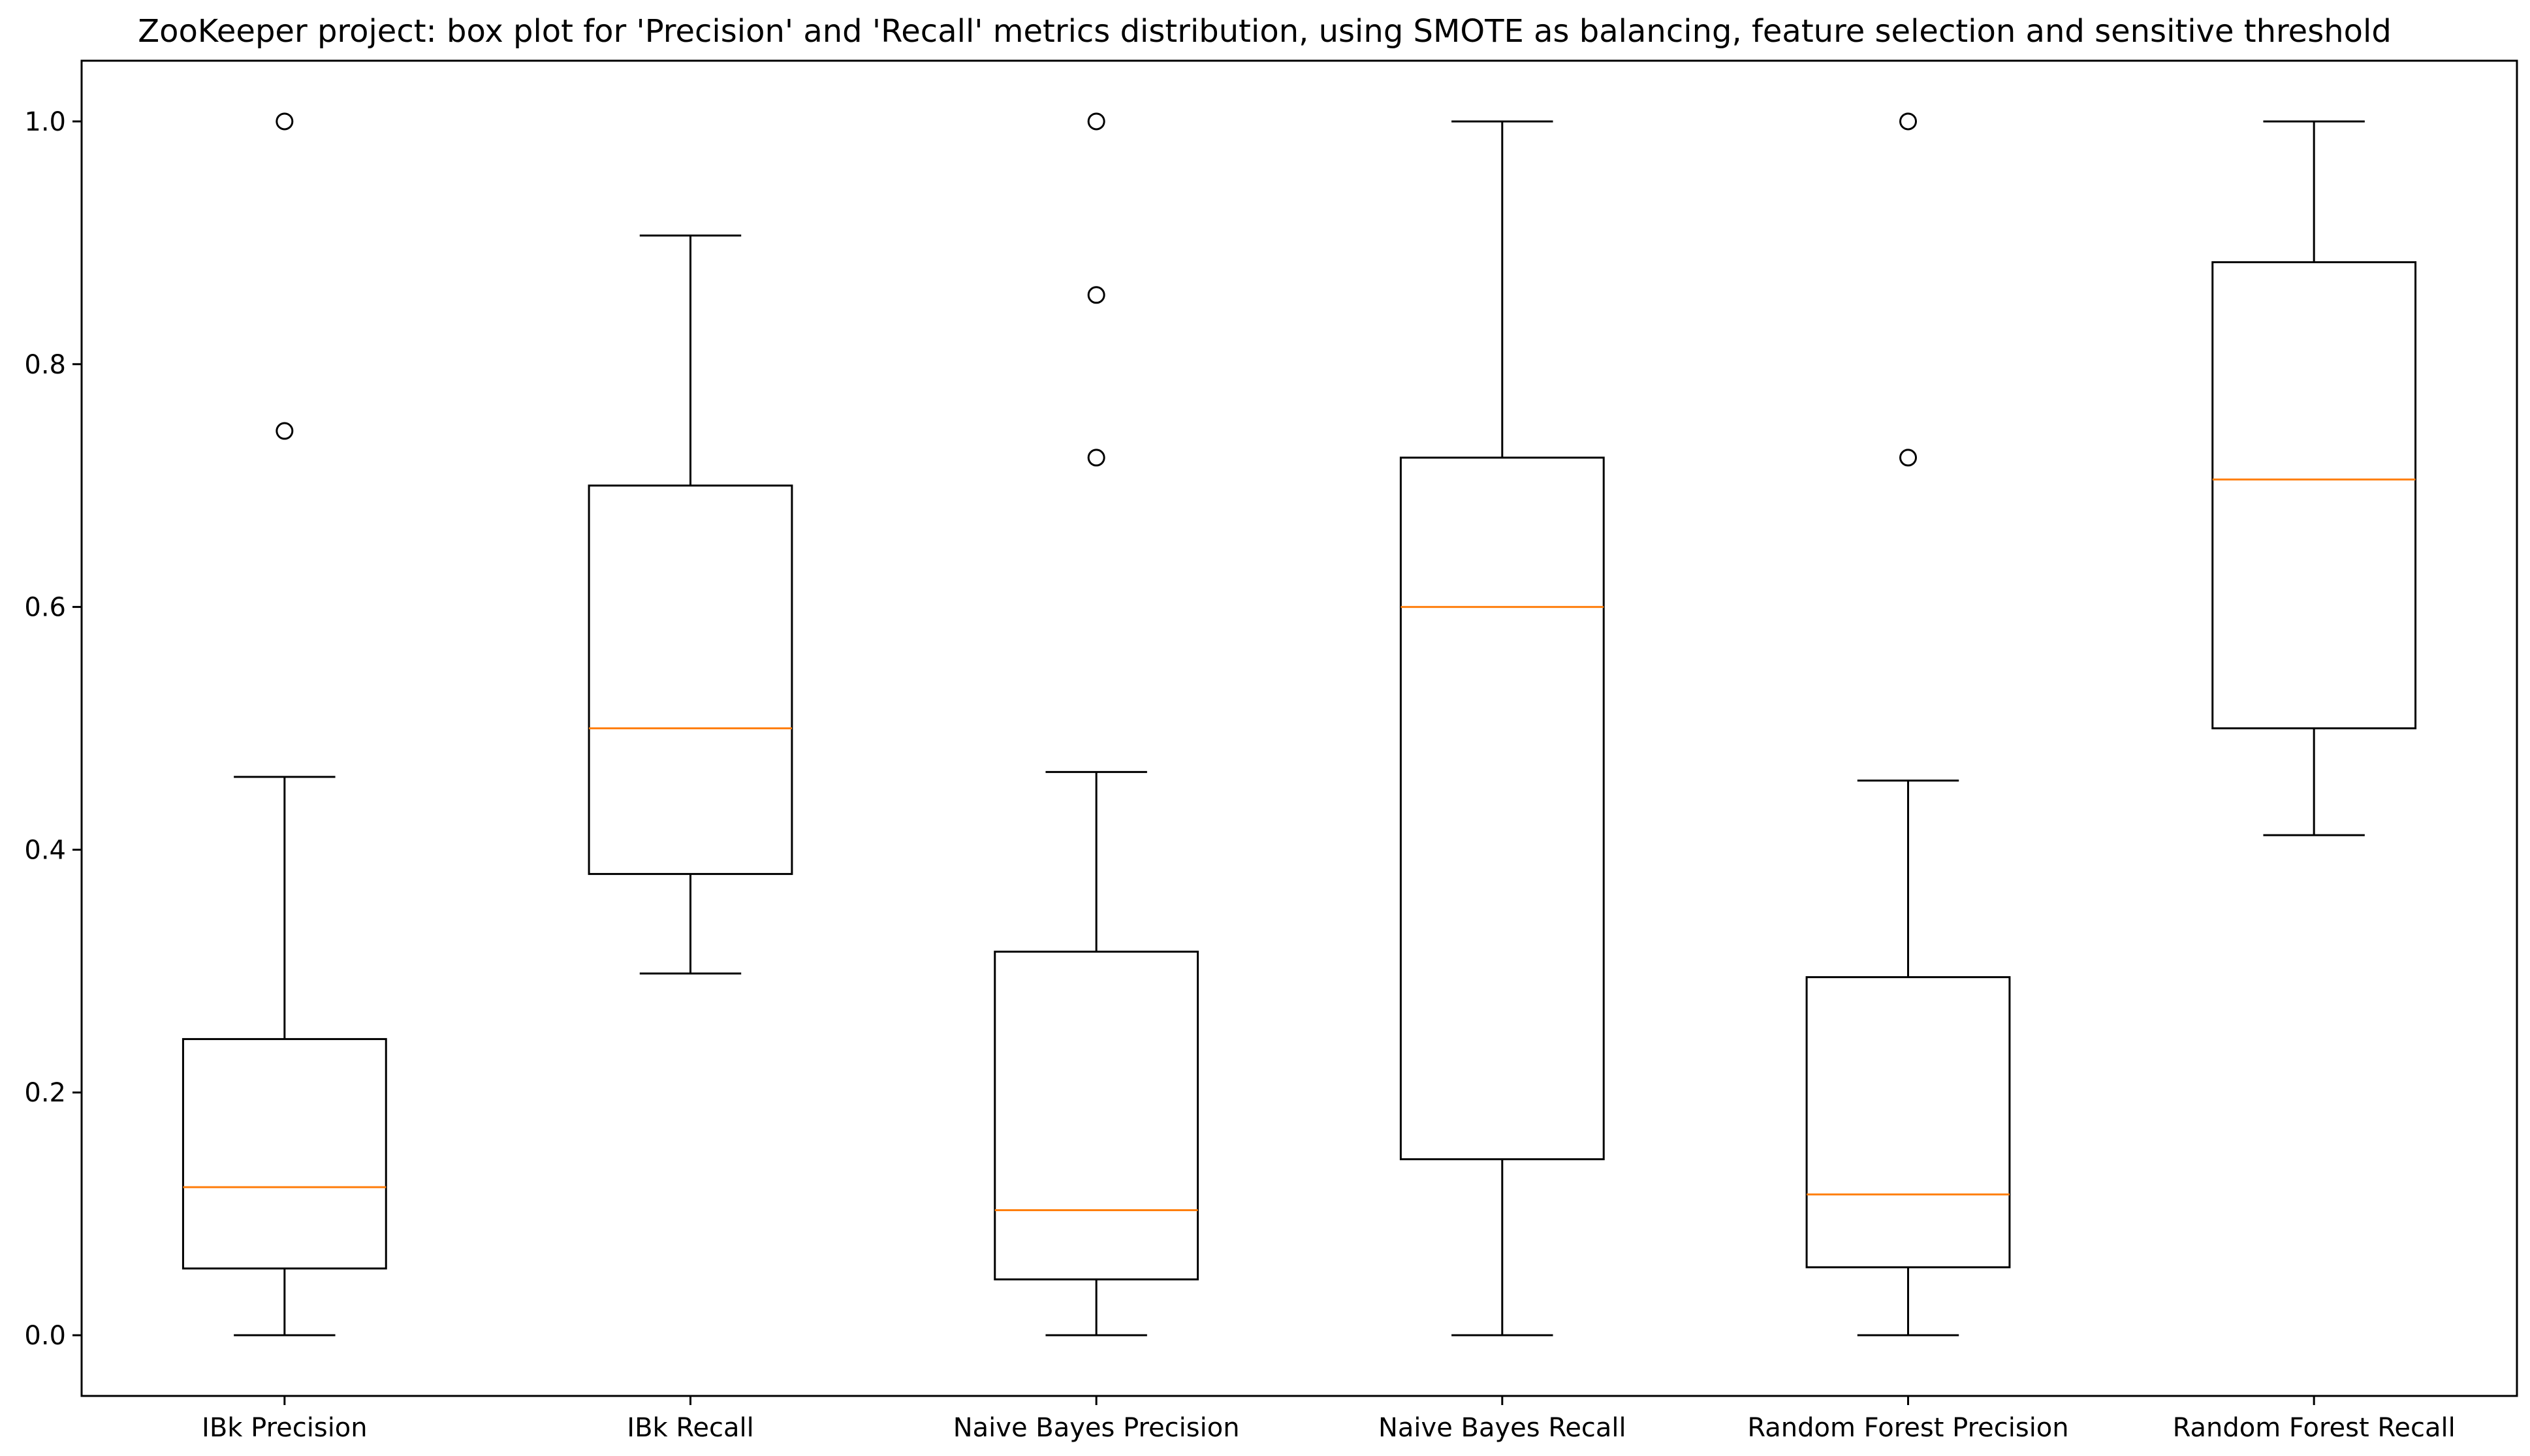  Describe the element at coordinates (2314, 1428) in the screenshot. I see `x-tick-label: Random Forest Recall` at that location.